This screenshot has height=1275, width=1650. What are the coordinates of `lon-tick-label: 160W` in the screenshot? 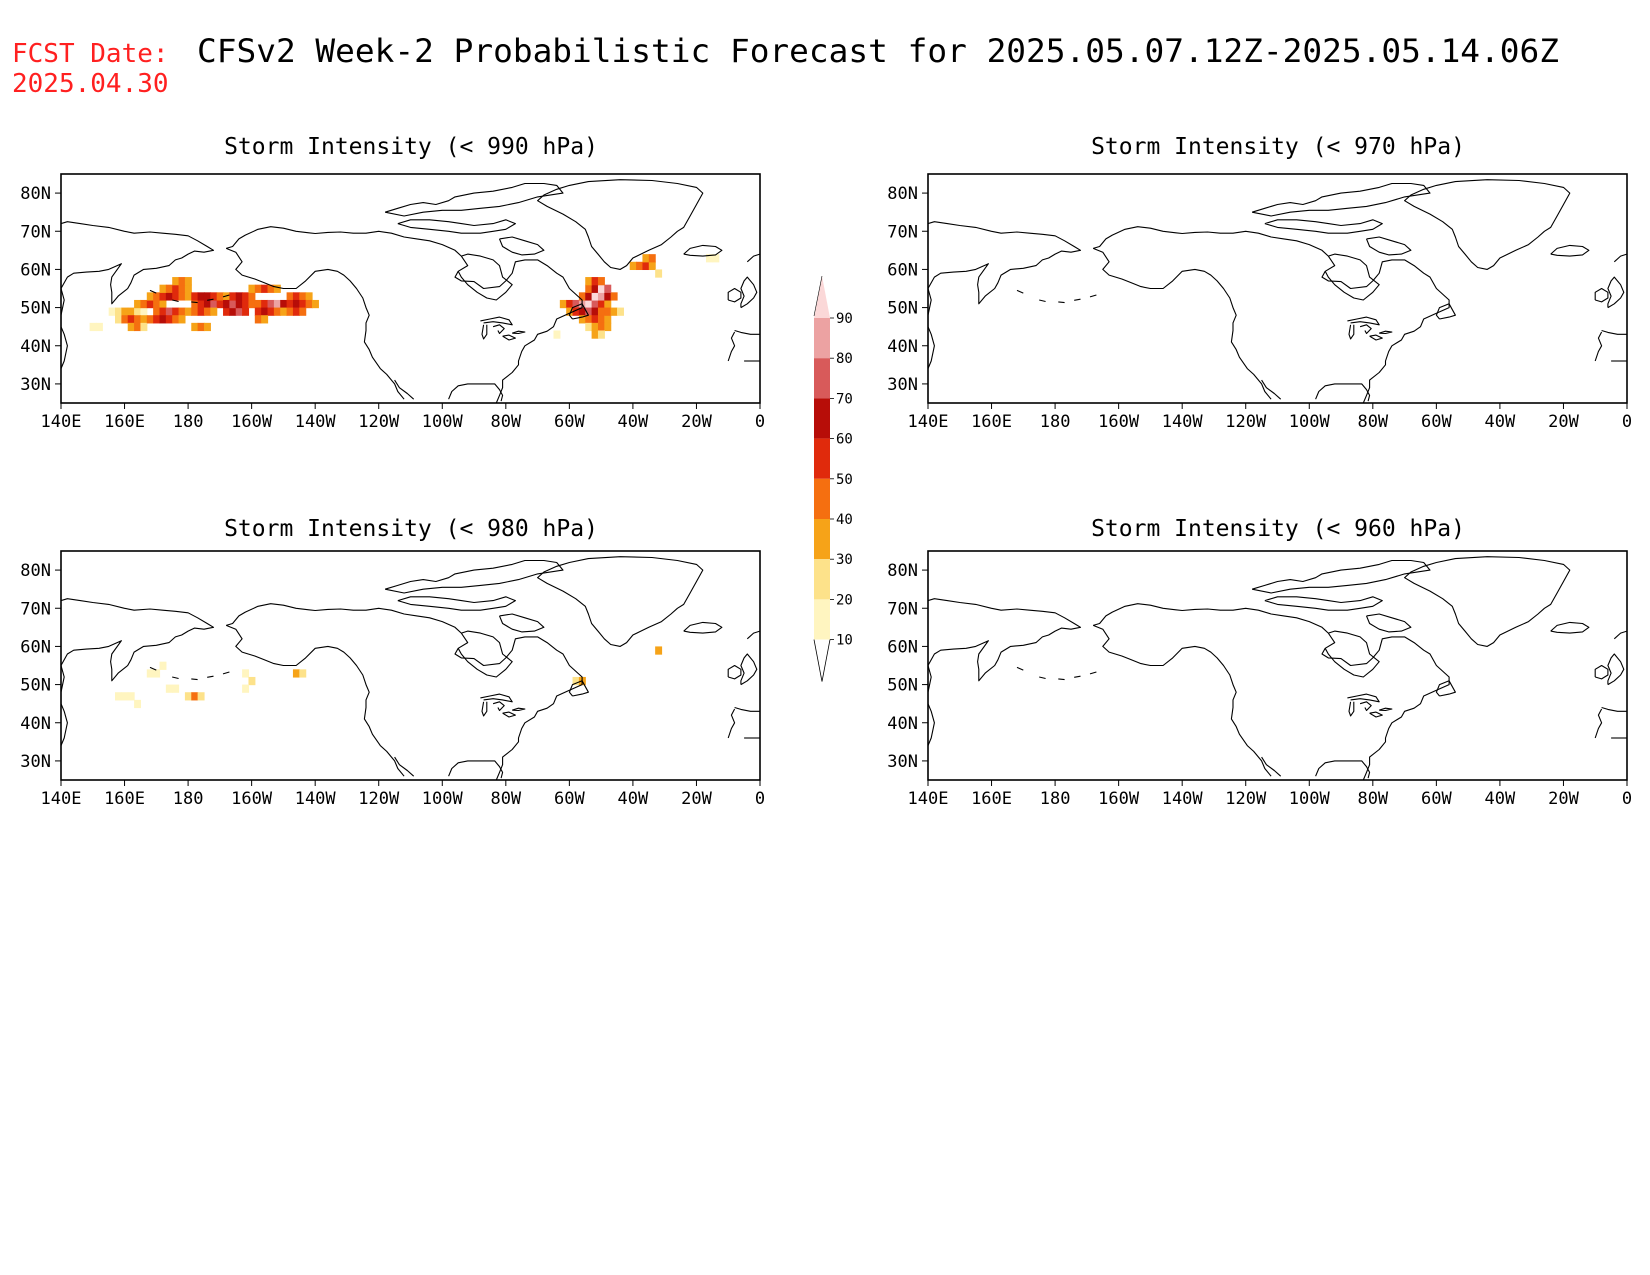 It's located at (252, 422).